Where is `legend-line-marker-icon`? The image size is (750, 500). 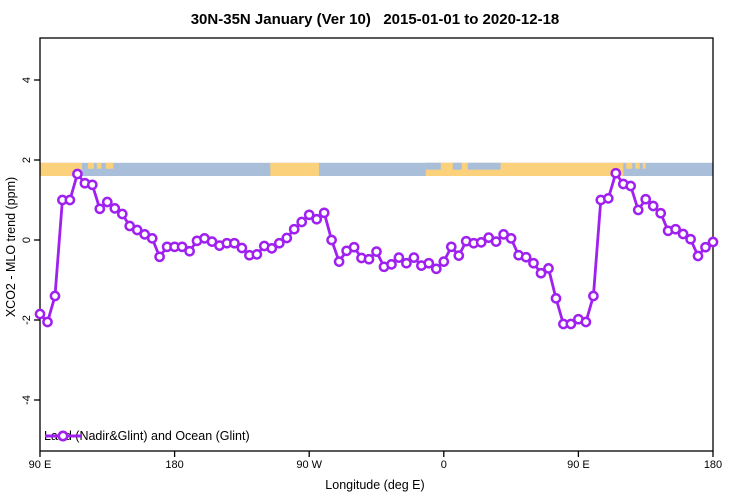 legend-line-marker-icon is located at coordinates (63, 436).